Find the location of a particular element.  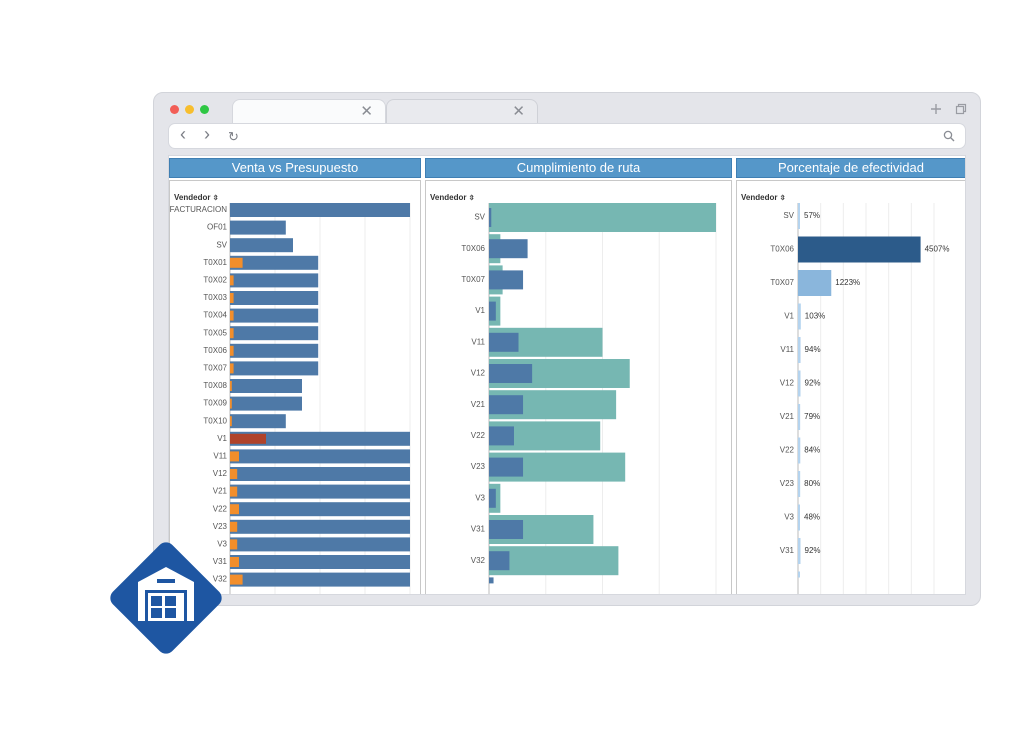

data-label: 84% is located at coordinates (812, 450).